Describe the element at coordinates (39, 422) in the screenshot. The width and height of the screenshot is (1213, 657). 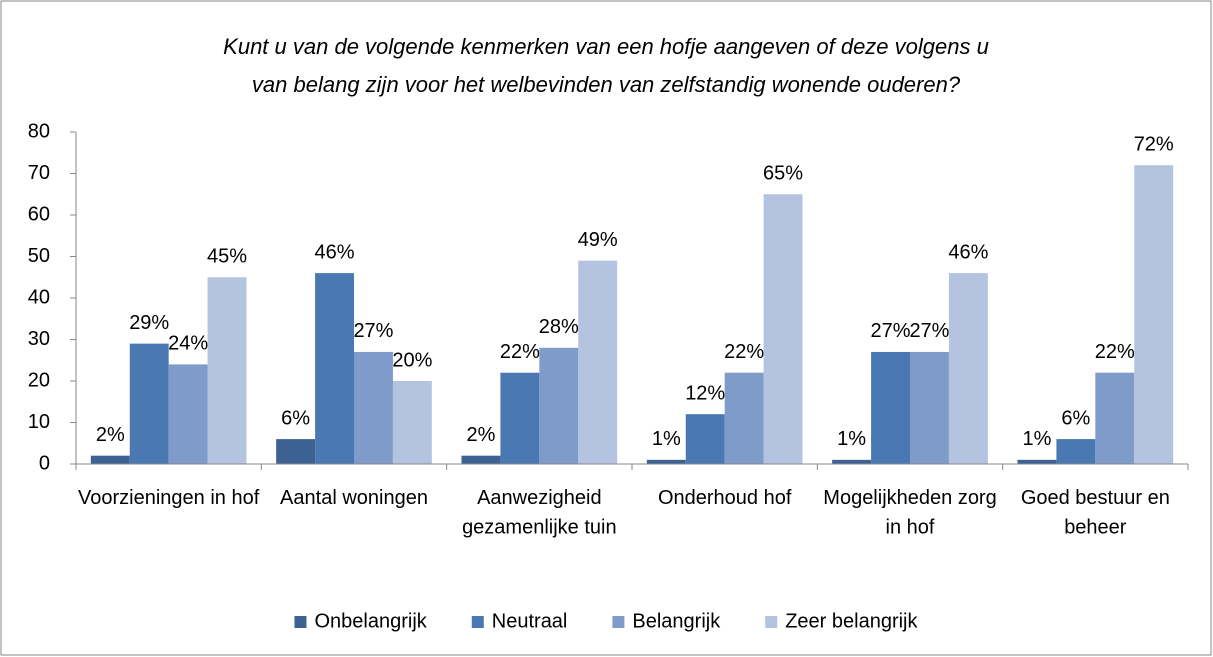
I see `y-tick-label: 10` at that location.